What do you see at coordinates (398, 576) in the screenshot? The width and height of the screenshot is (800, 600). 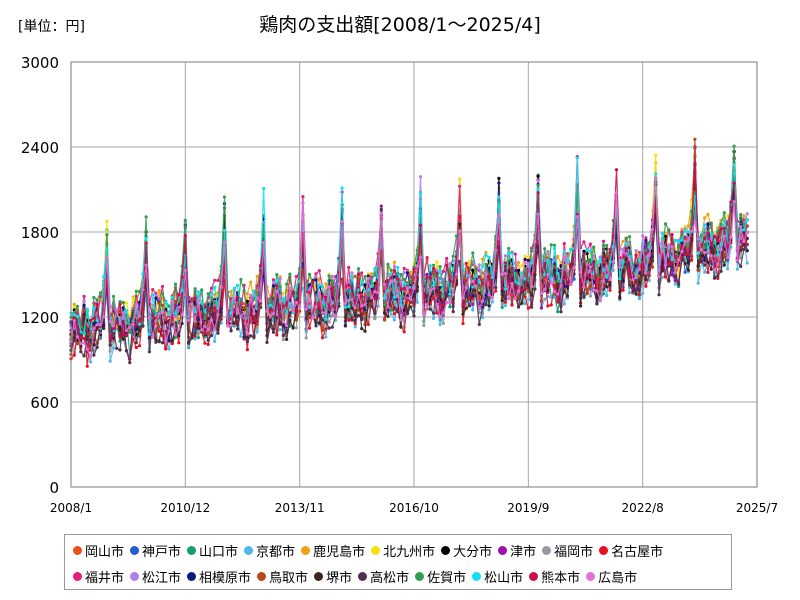 I see `legend-row: 福井市 松江市 相模原市 鳥取市 堺市 高松市 佐賀市 松山市 熊本市 広島市` at bounding box center [398, 576].